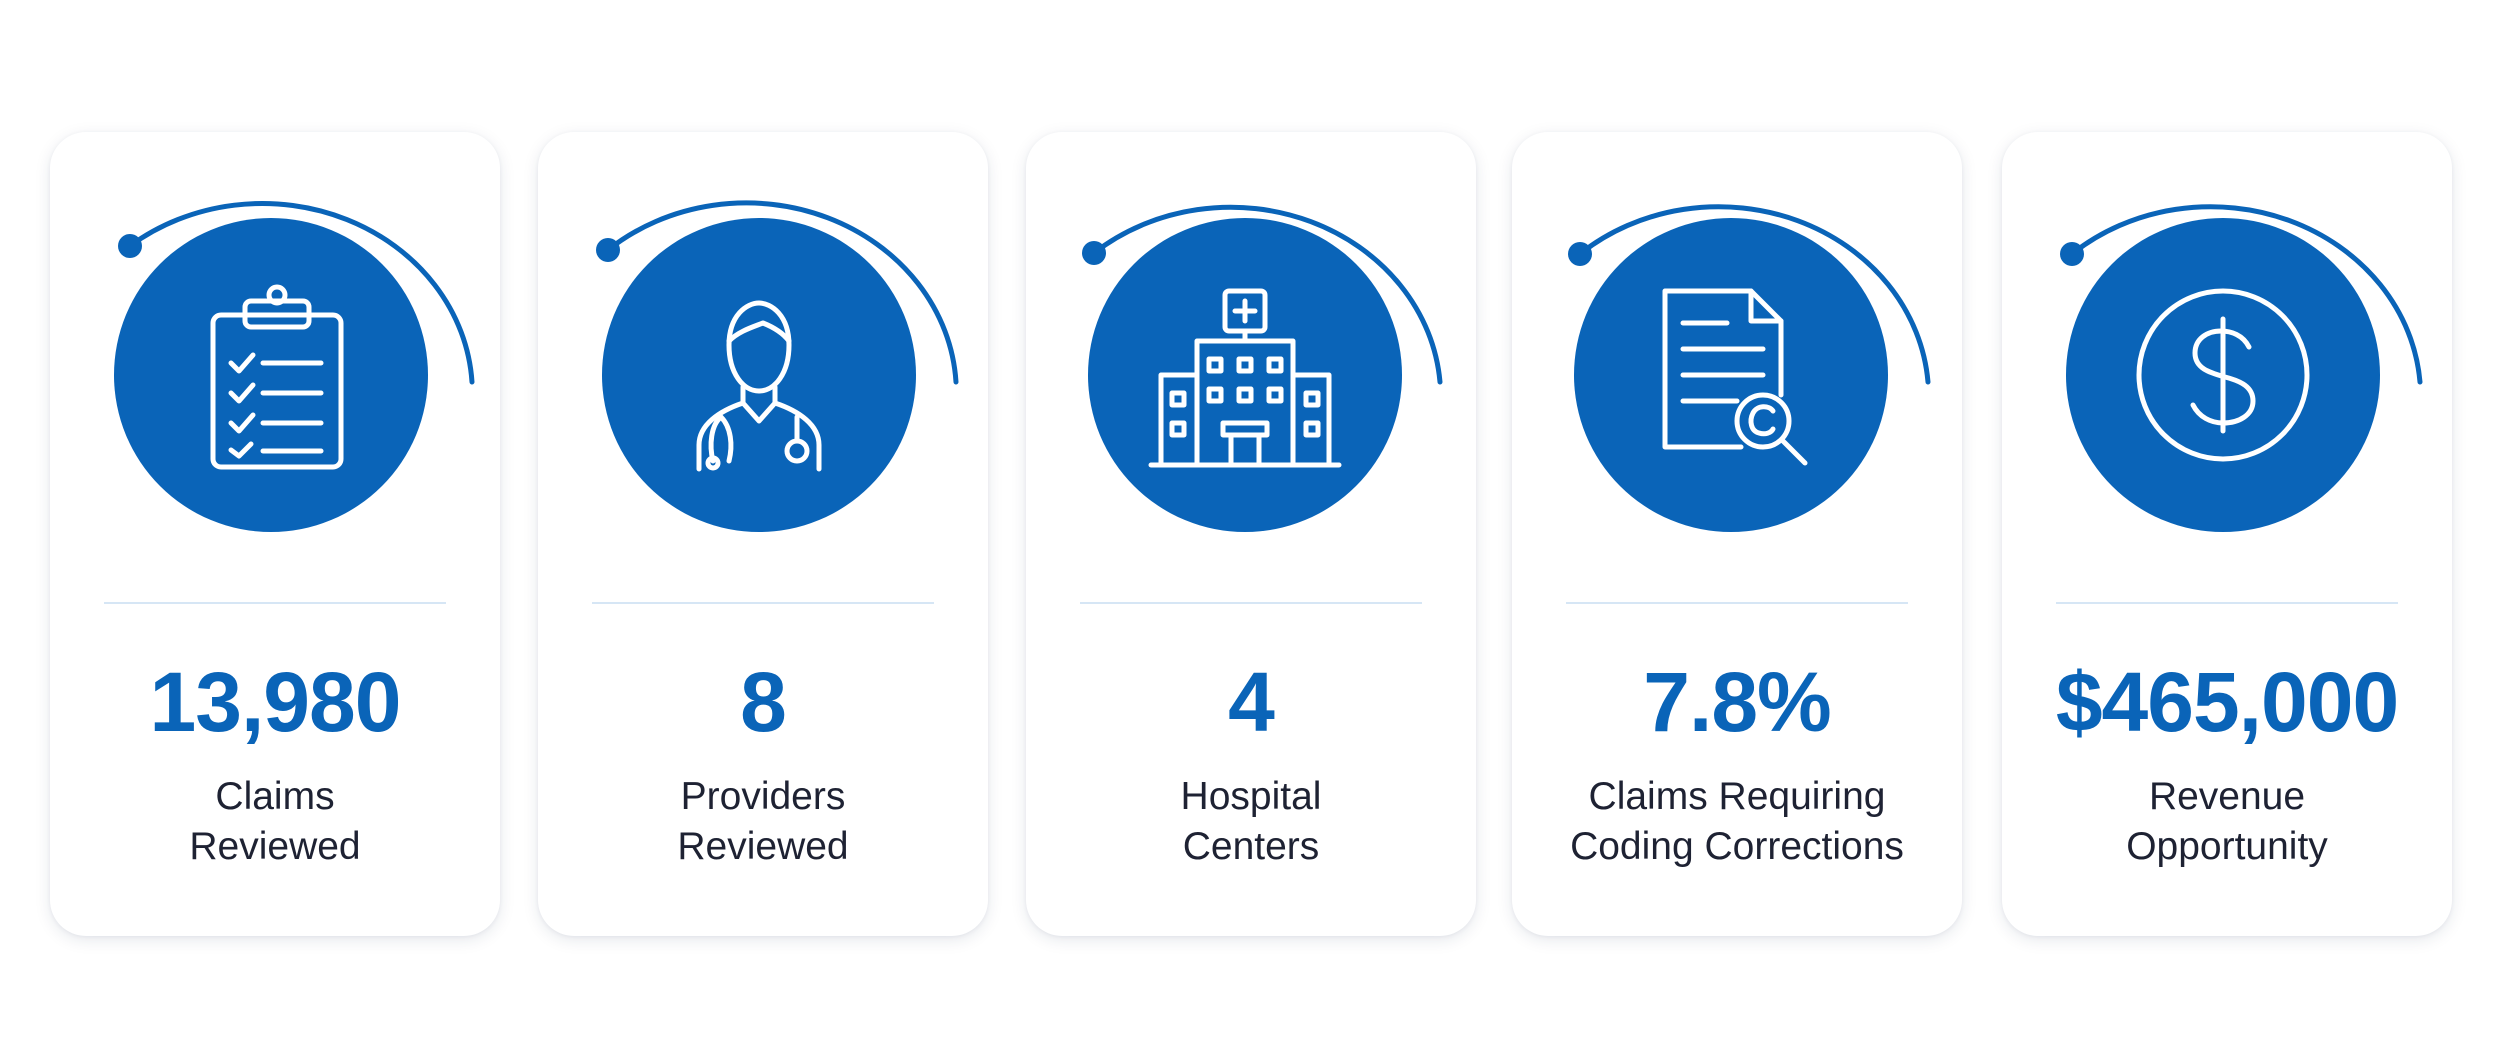 The height and width of the screenshot is (1042, 2500). I want to click on stat-label: Providers Reviewed, so click(763, 822).